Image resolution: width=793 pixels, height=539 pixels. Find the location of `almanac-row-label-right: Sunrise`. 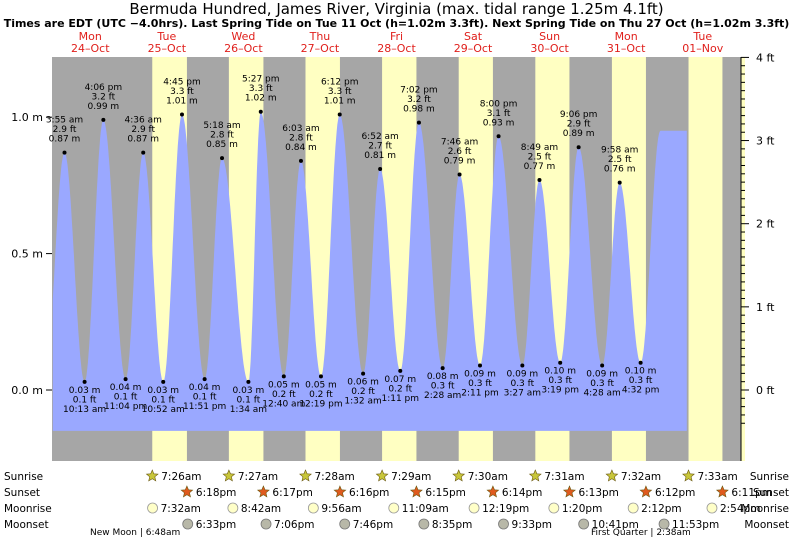

almanac-row-label-right: Sunrise is located at coordinates (769, 477).